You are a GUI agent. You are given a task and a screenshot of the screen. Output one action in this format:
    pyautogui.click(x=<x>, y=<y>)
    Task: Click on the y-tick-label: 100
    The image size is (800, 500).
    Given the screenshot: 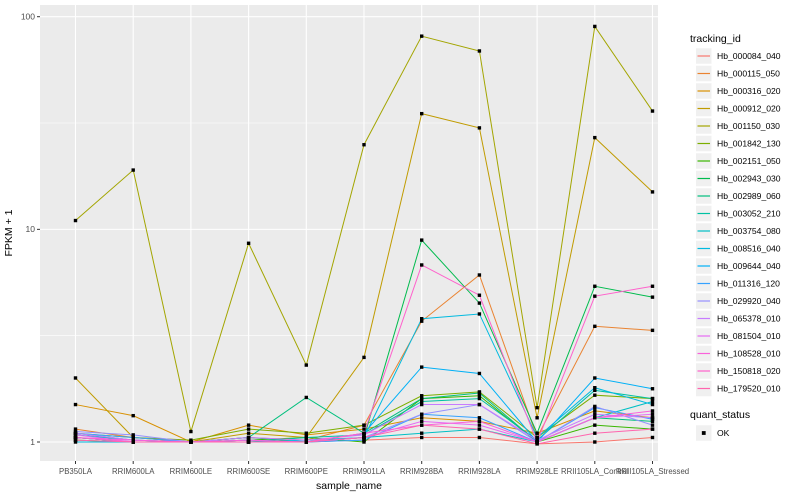 What is the action you would take?
    pyautogui.click(x=28, y=17)
    